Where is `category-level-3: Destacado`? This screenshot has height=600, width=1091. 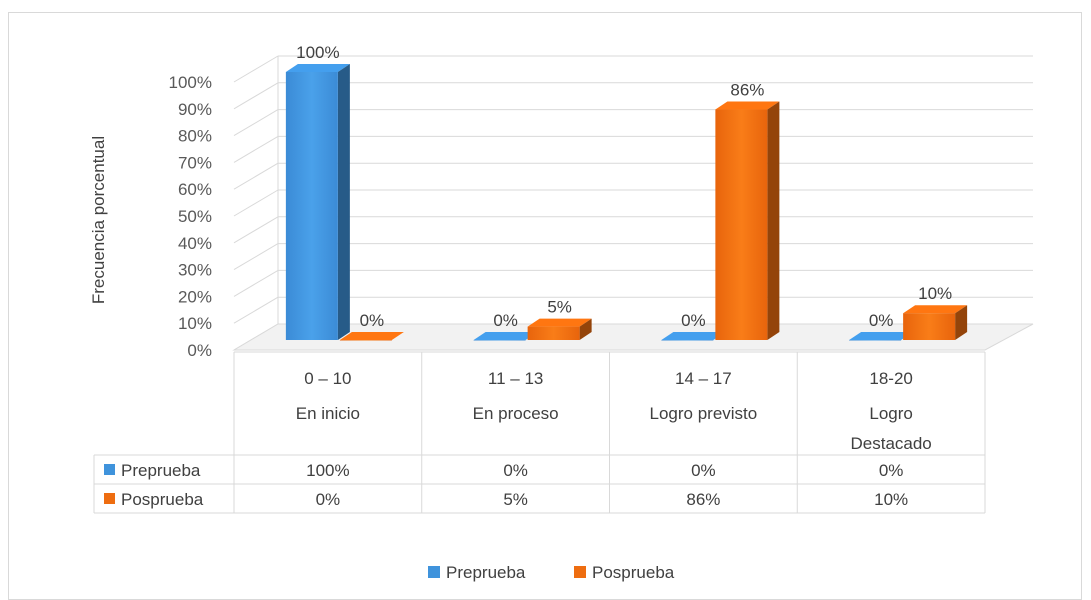
category-level-3: Destacado is located at coordinates (890, 443).